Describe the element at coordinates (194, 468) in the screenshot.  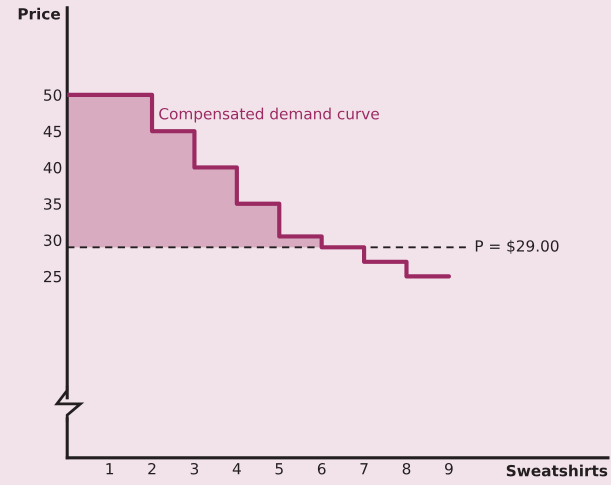
I see `x-tick-label: 3` at that location.